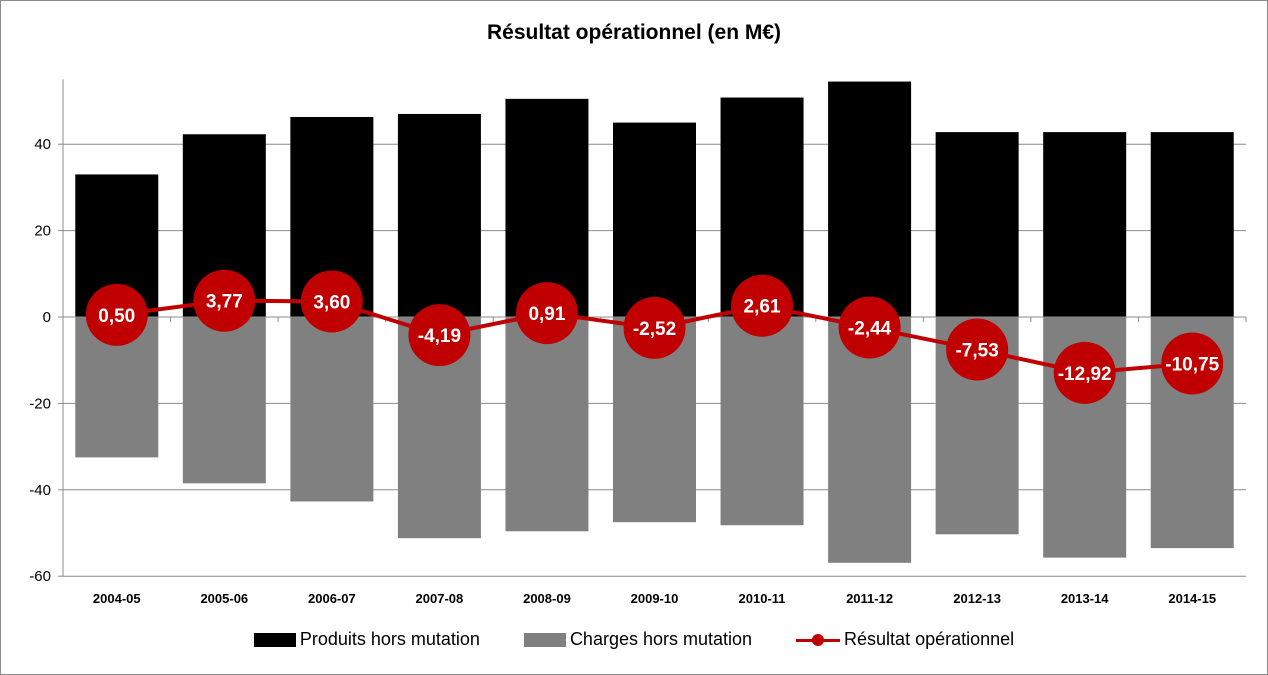  What do you see at coordinates (40, 490) in the screenshot?
I see `y-tick-label: -40` at bounding box center [40, 490].